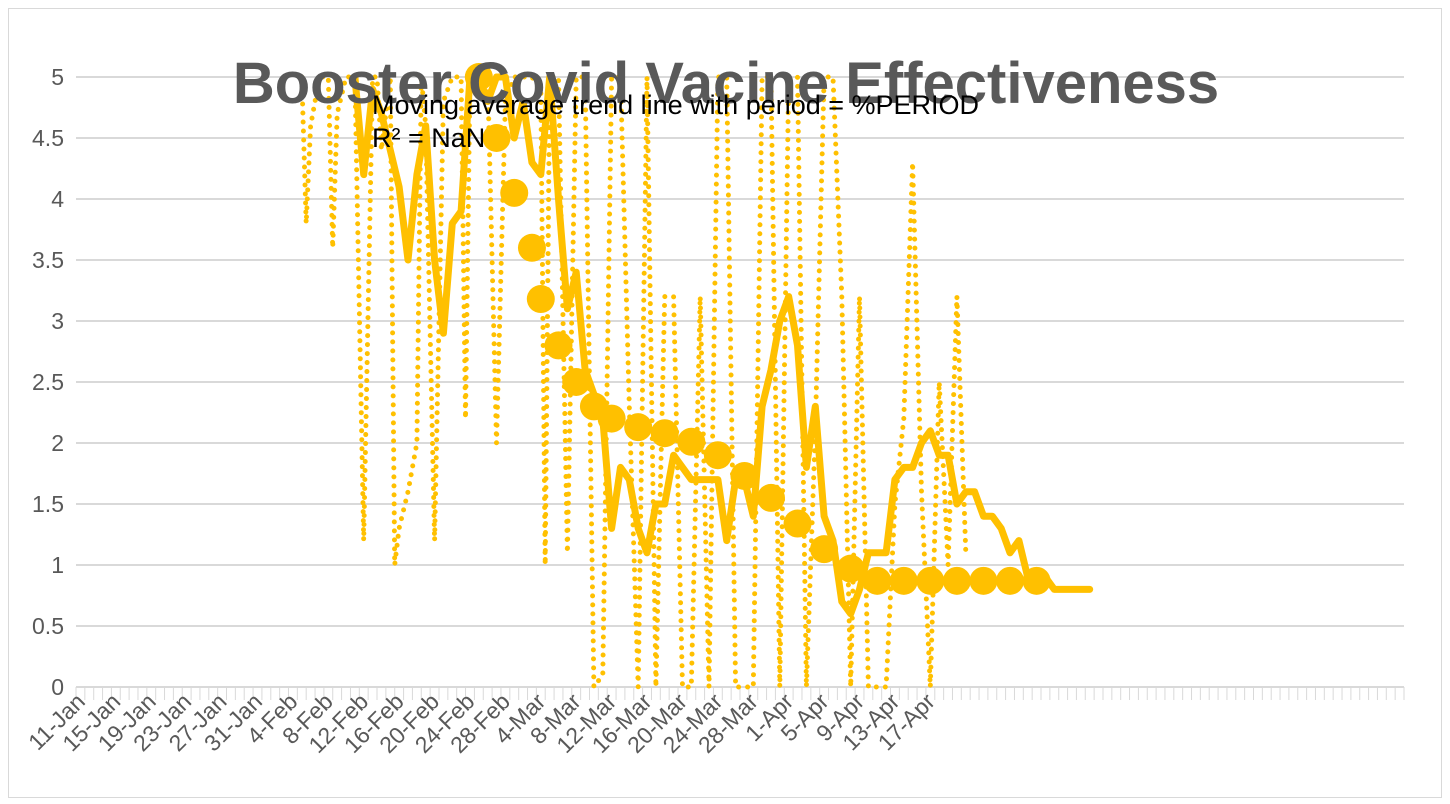 This screenshot has width=1450, height=804. What do you see at coordinates (57, 321) in the screenshot?
I see `y-tick-label: 3` at bounding box center [57, 321].